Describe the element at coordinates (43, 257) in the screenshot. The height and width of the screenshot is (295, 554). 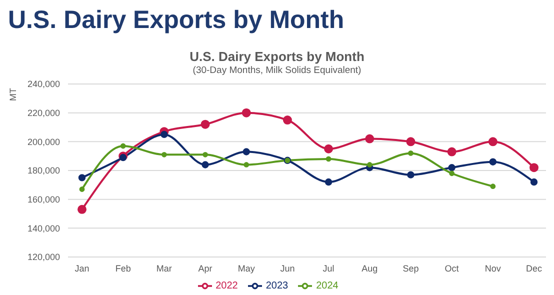
I see `y-tick-label: 120,000` at that location.